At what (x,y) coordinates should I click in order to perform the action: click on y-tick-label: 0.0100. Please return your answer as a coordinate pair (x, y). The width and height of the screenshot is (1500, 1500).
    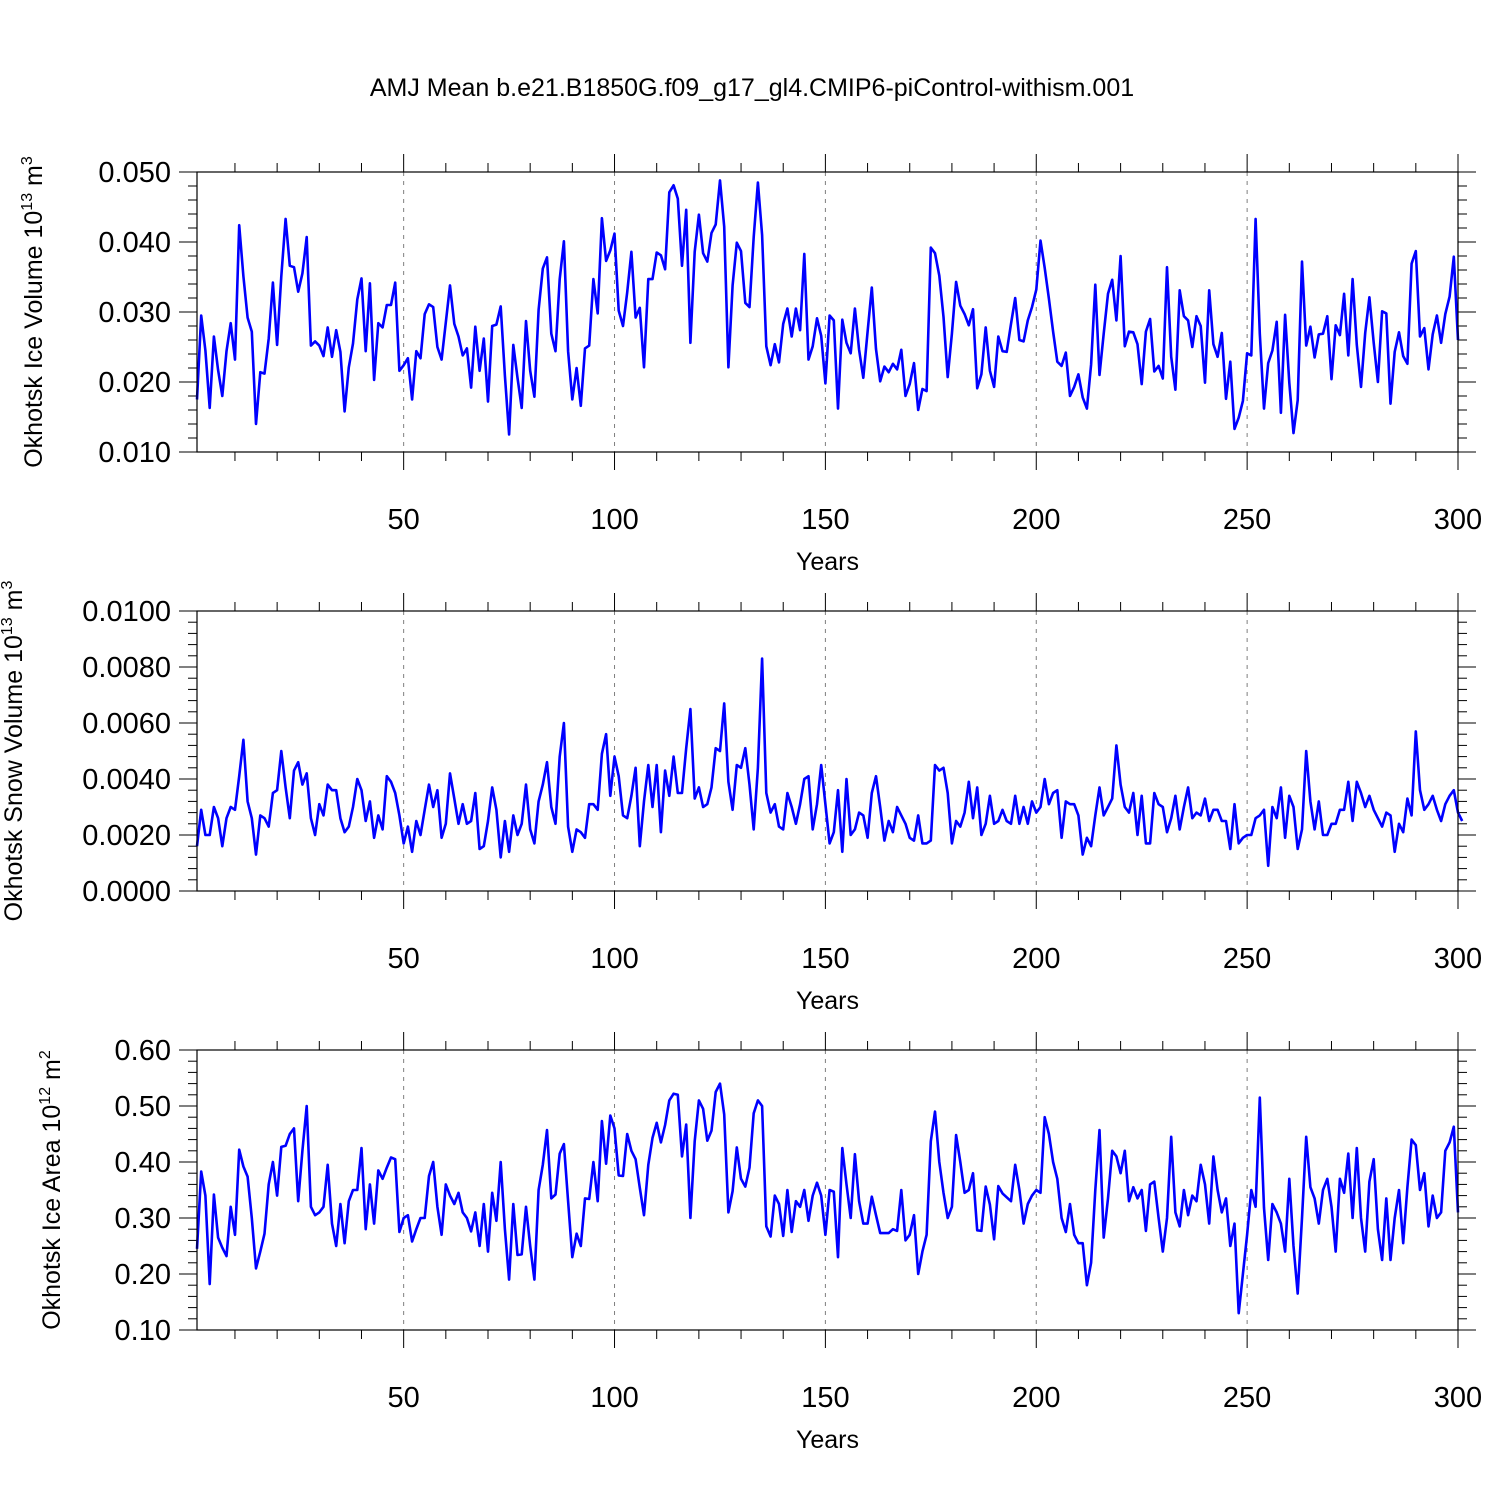
    Looking at the image, I should click on (126, 612).